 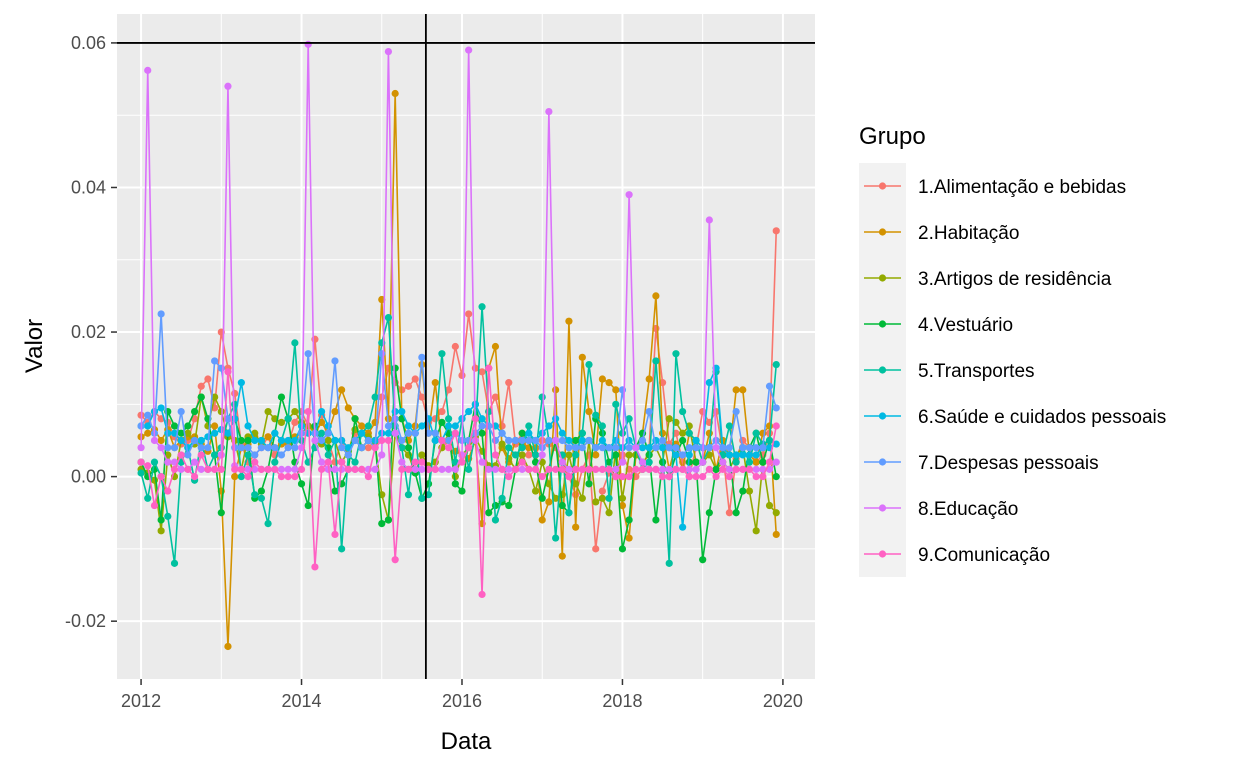 I want to click on y-tick-label: 0.02, so click(x=88, y=332).